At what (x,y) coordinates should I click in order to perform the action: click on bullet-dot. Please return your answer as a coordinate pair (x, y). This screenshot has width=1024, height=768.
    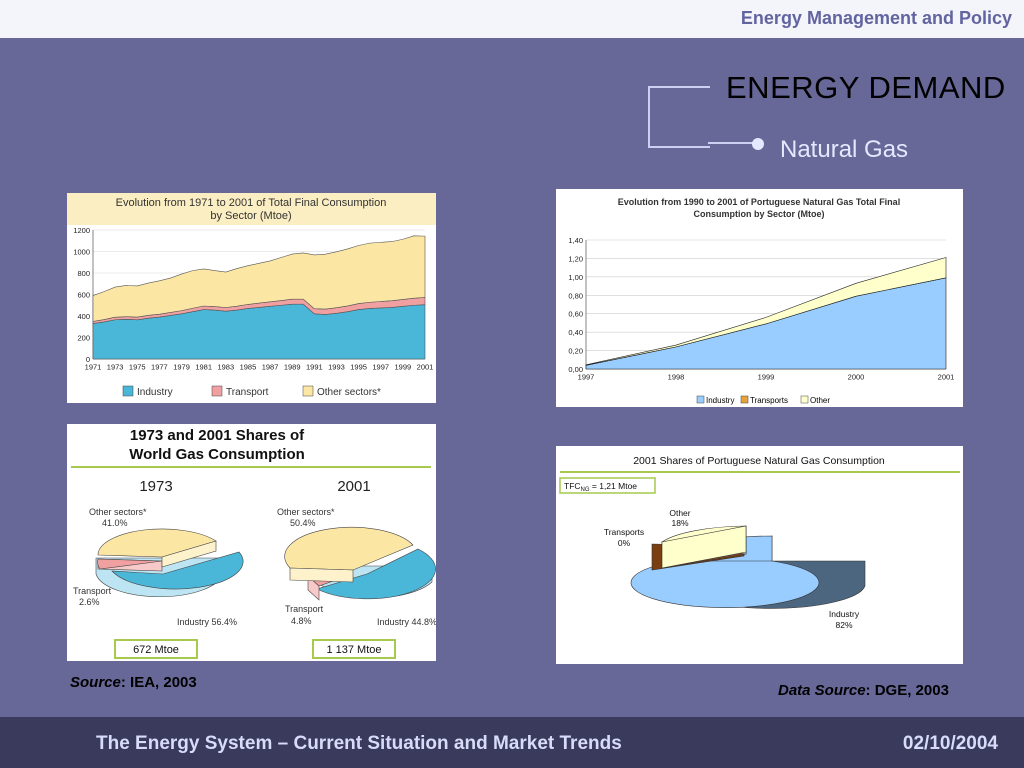
    Looking at the image, I should click on (758, 144).